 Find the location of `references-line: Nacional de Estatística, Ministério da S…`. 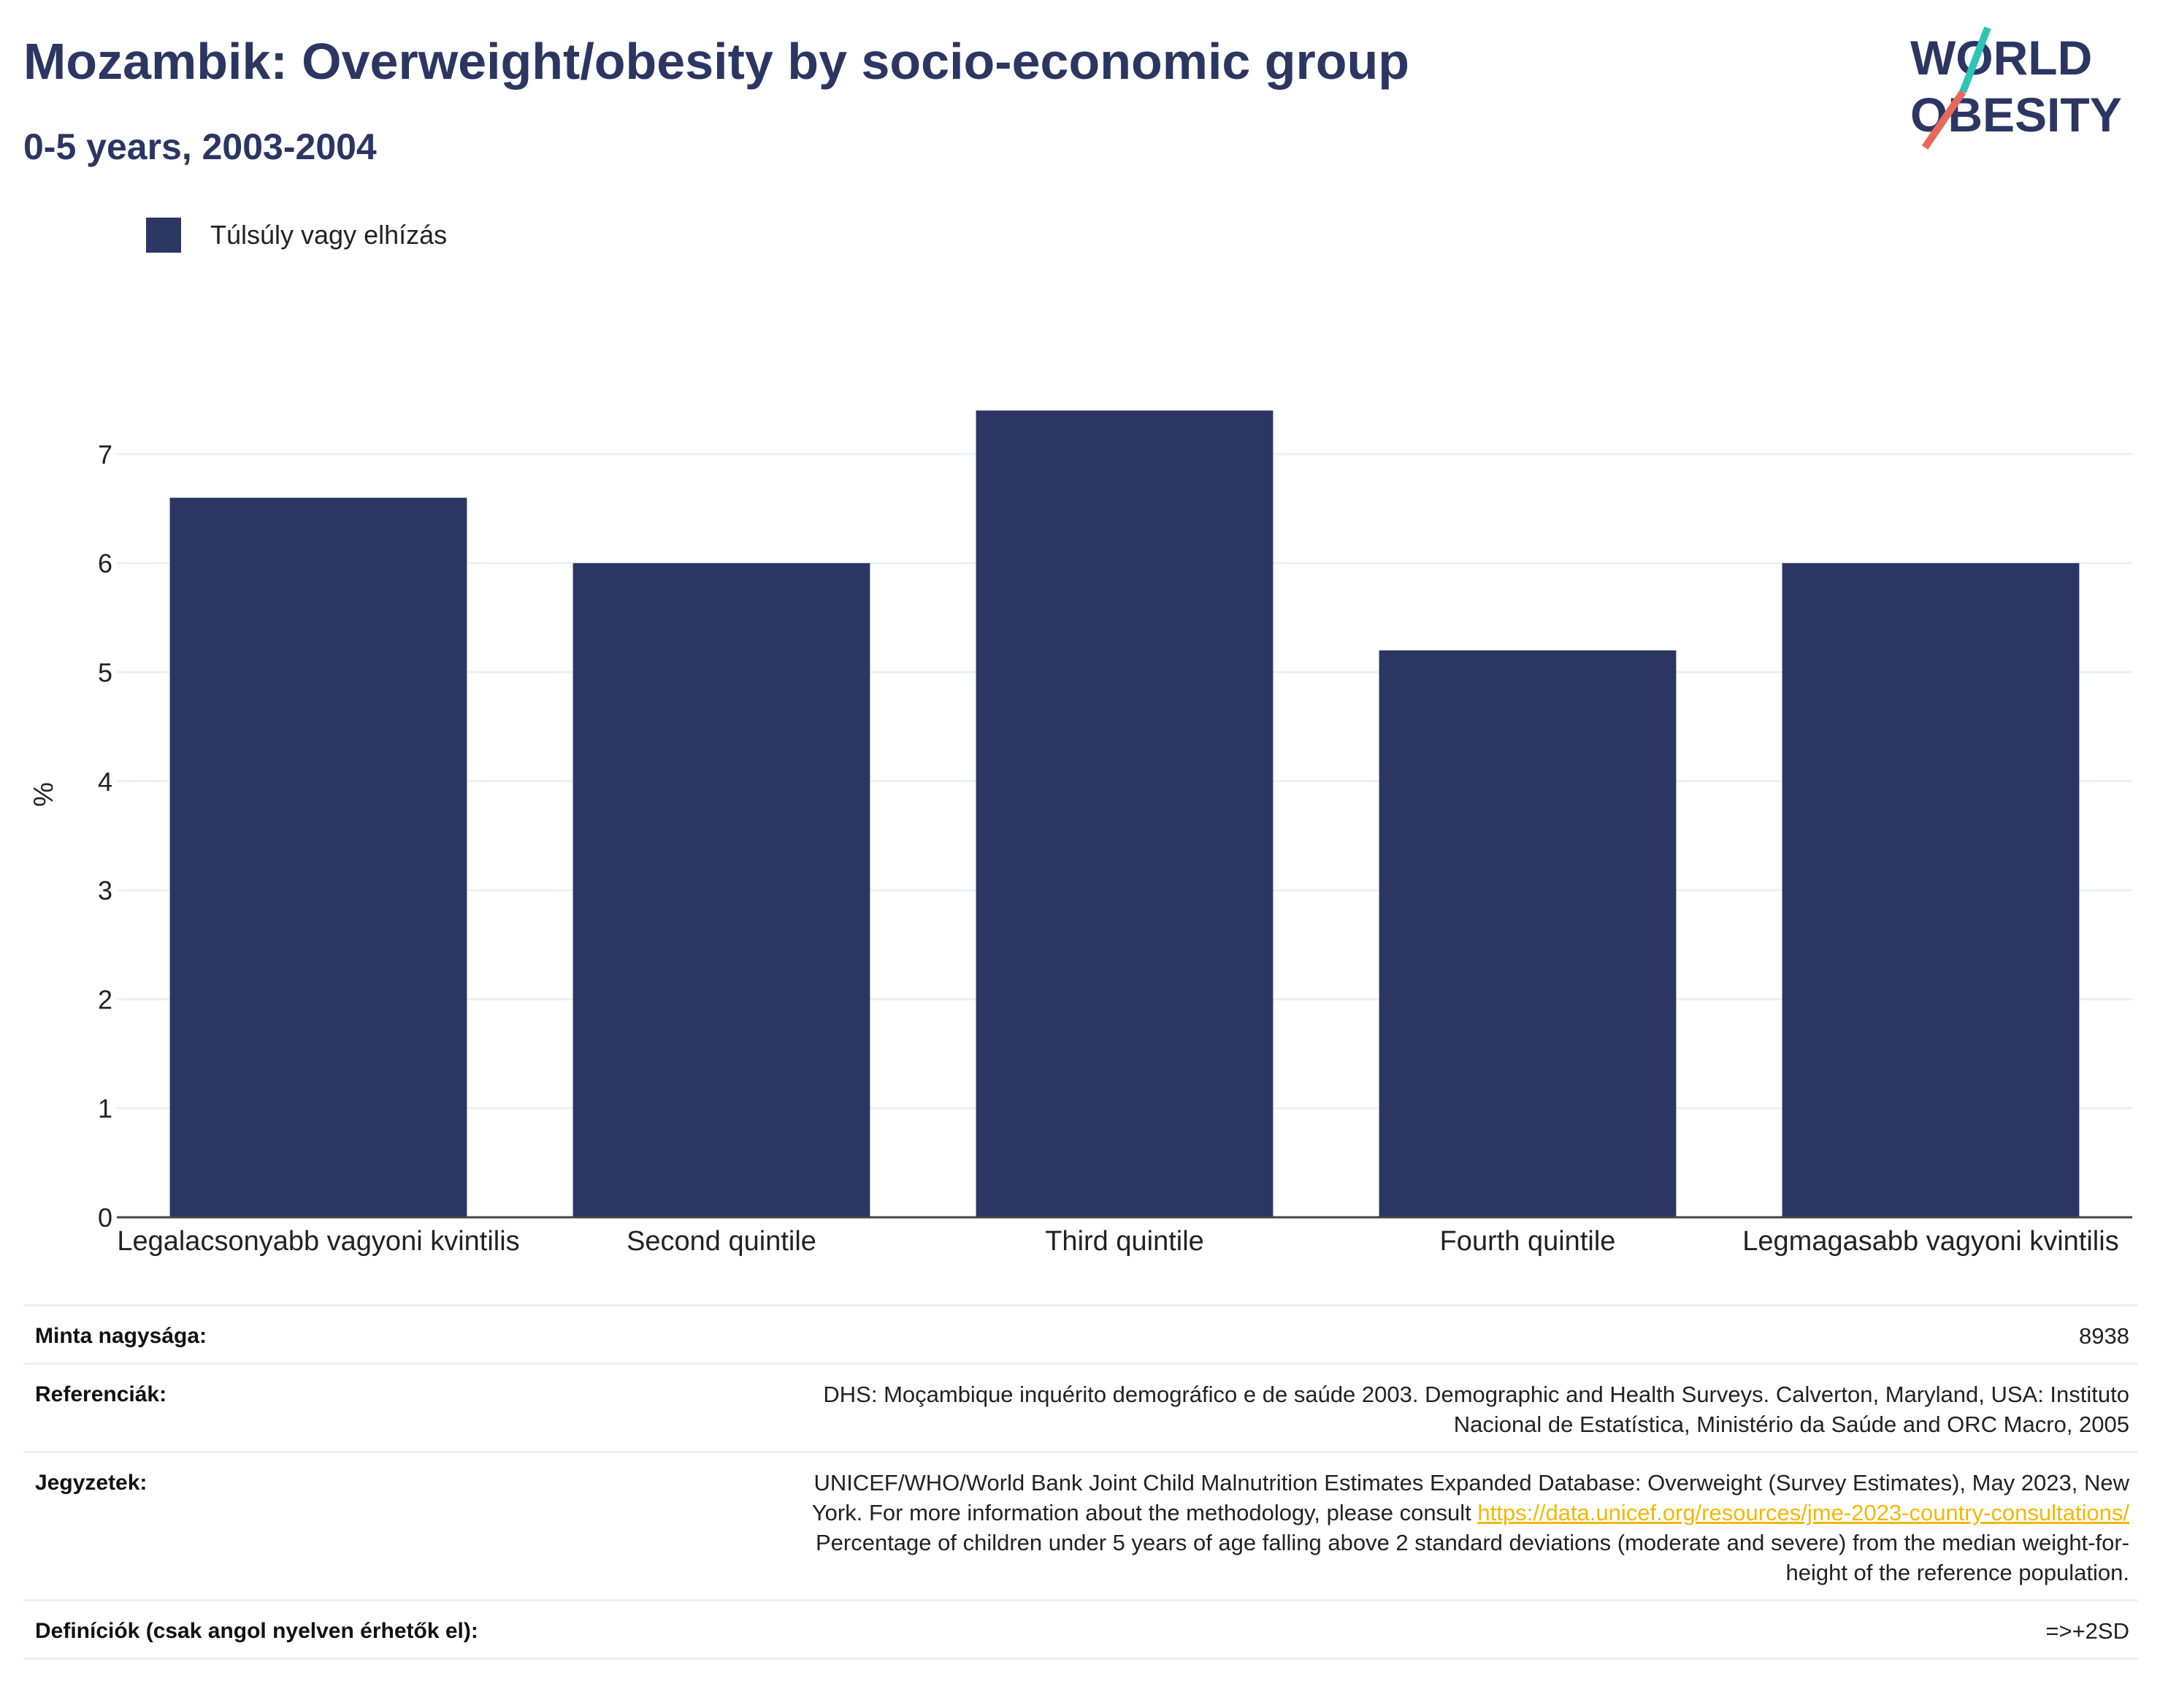

references-line: Nacional de Estatística, Ministério da S… is located at coordinates (1791, 1424).